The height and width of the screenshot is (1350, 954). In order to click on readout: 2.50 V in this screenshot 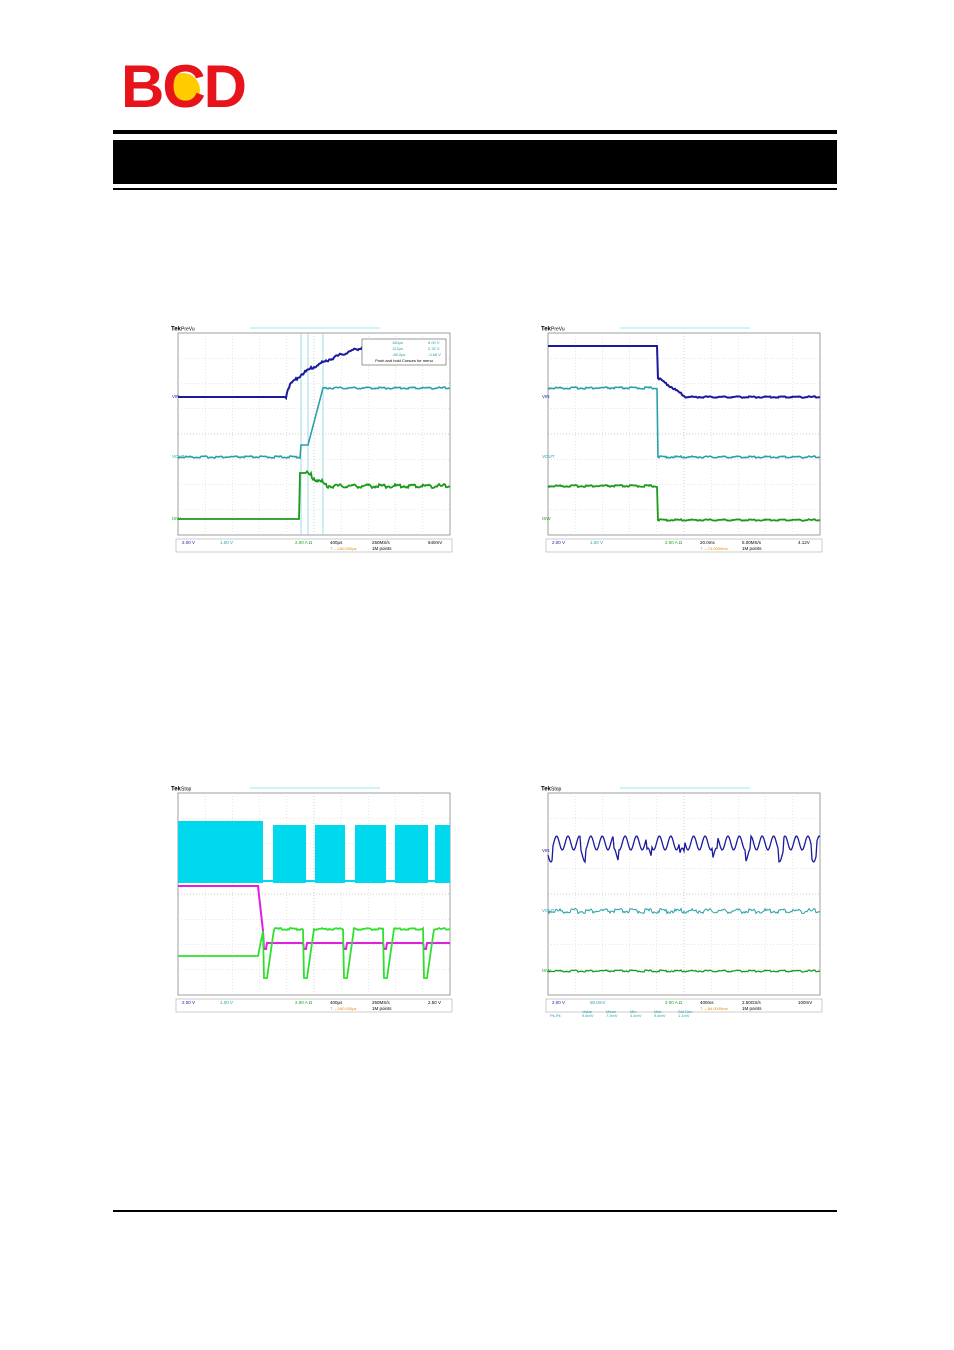, I will do `click(434, 1002)`.